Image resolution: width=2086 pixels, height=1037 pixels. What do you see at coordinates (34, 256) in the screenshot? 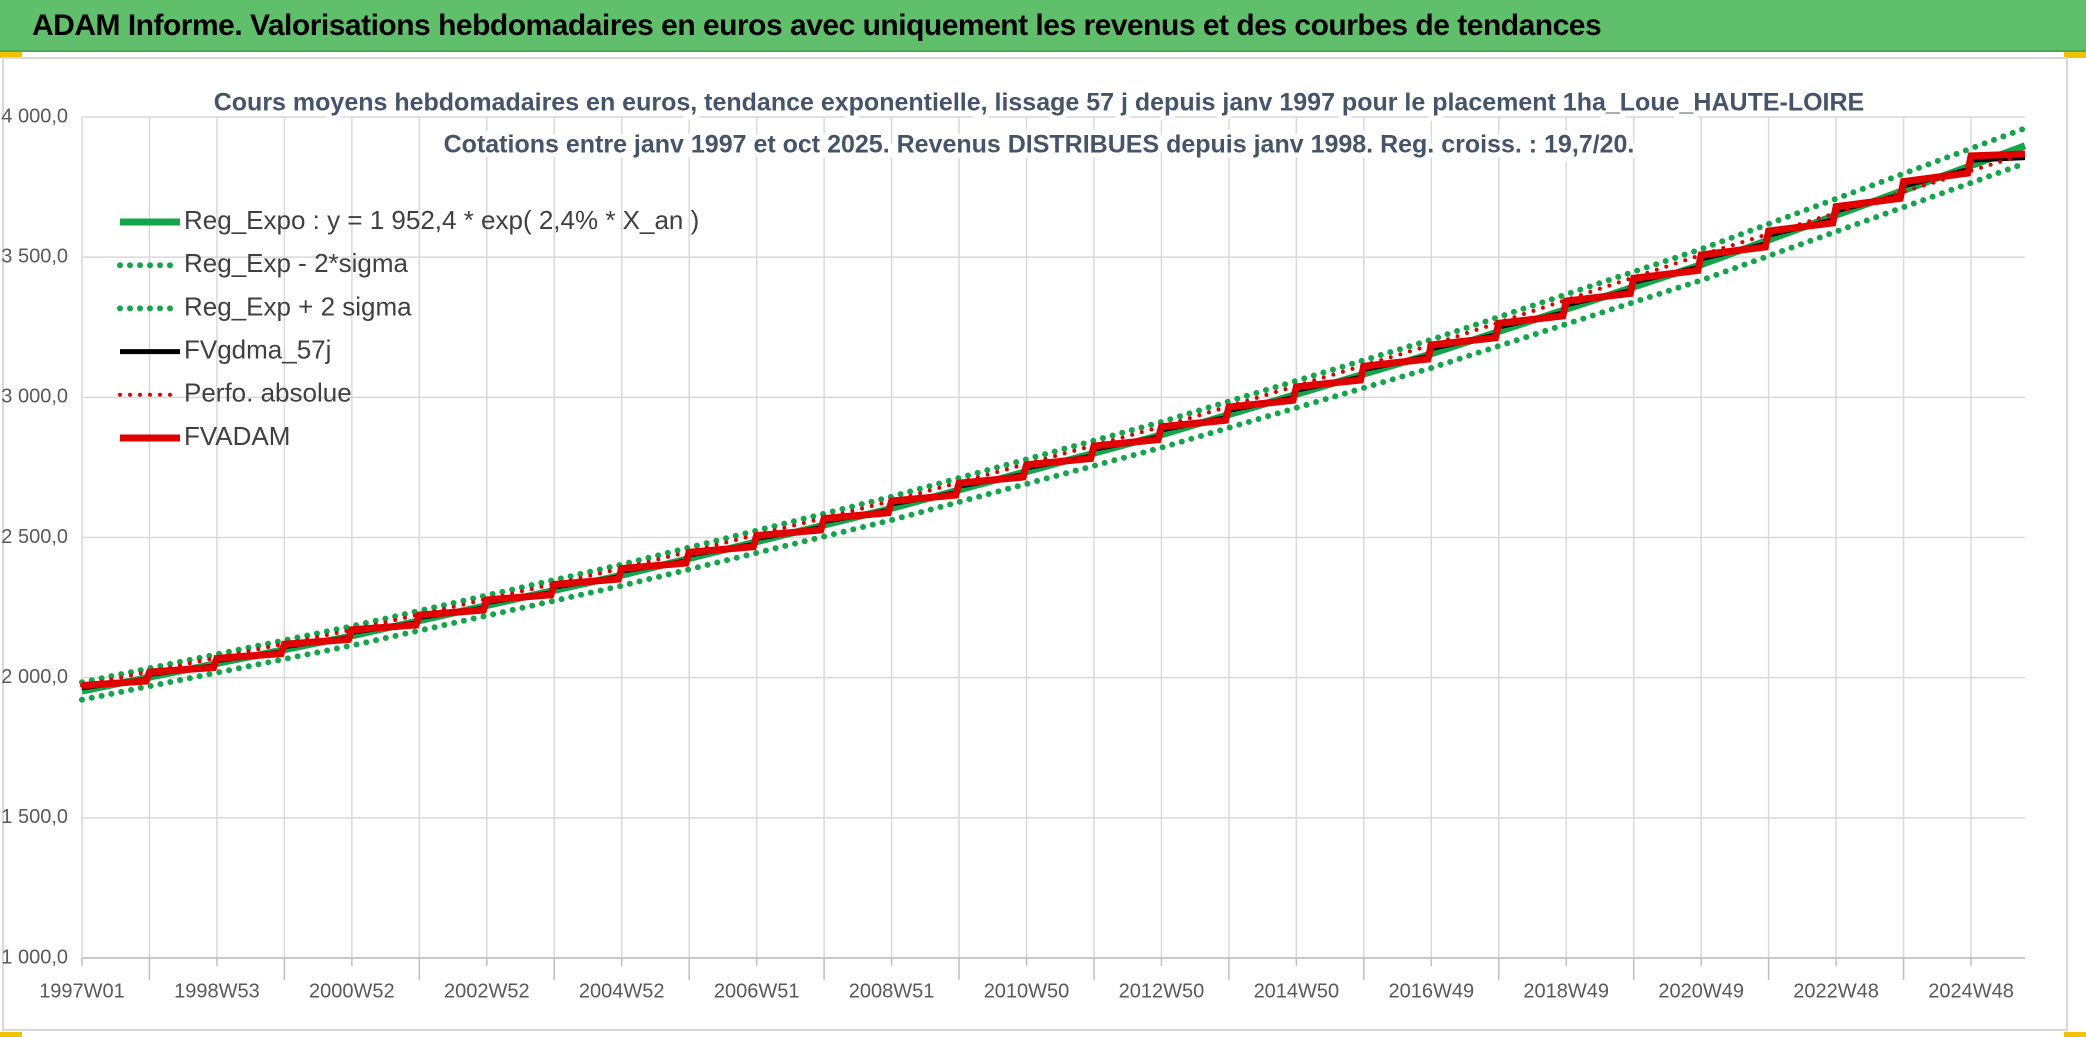
I see `y-tick-label: 3 500,0` at bounding box center [34, 256].